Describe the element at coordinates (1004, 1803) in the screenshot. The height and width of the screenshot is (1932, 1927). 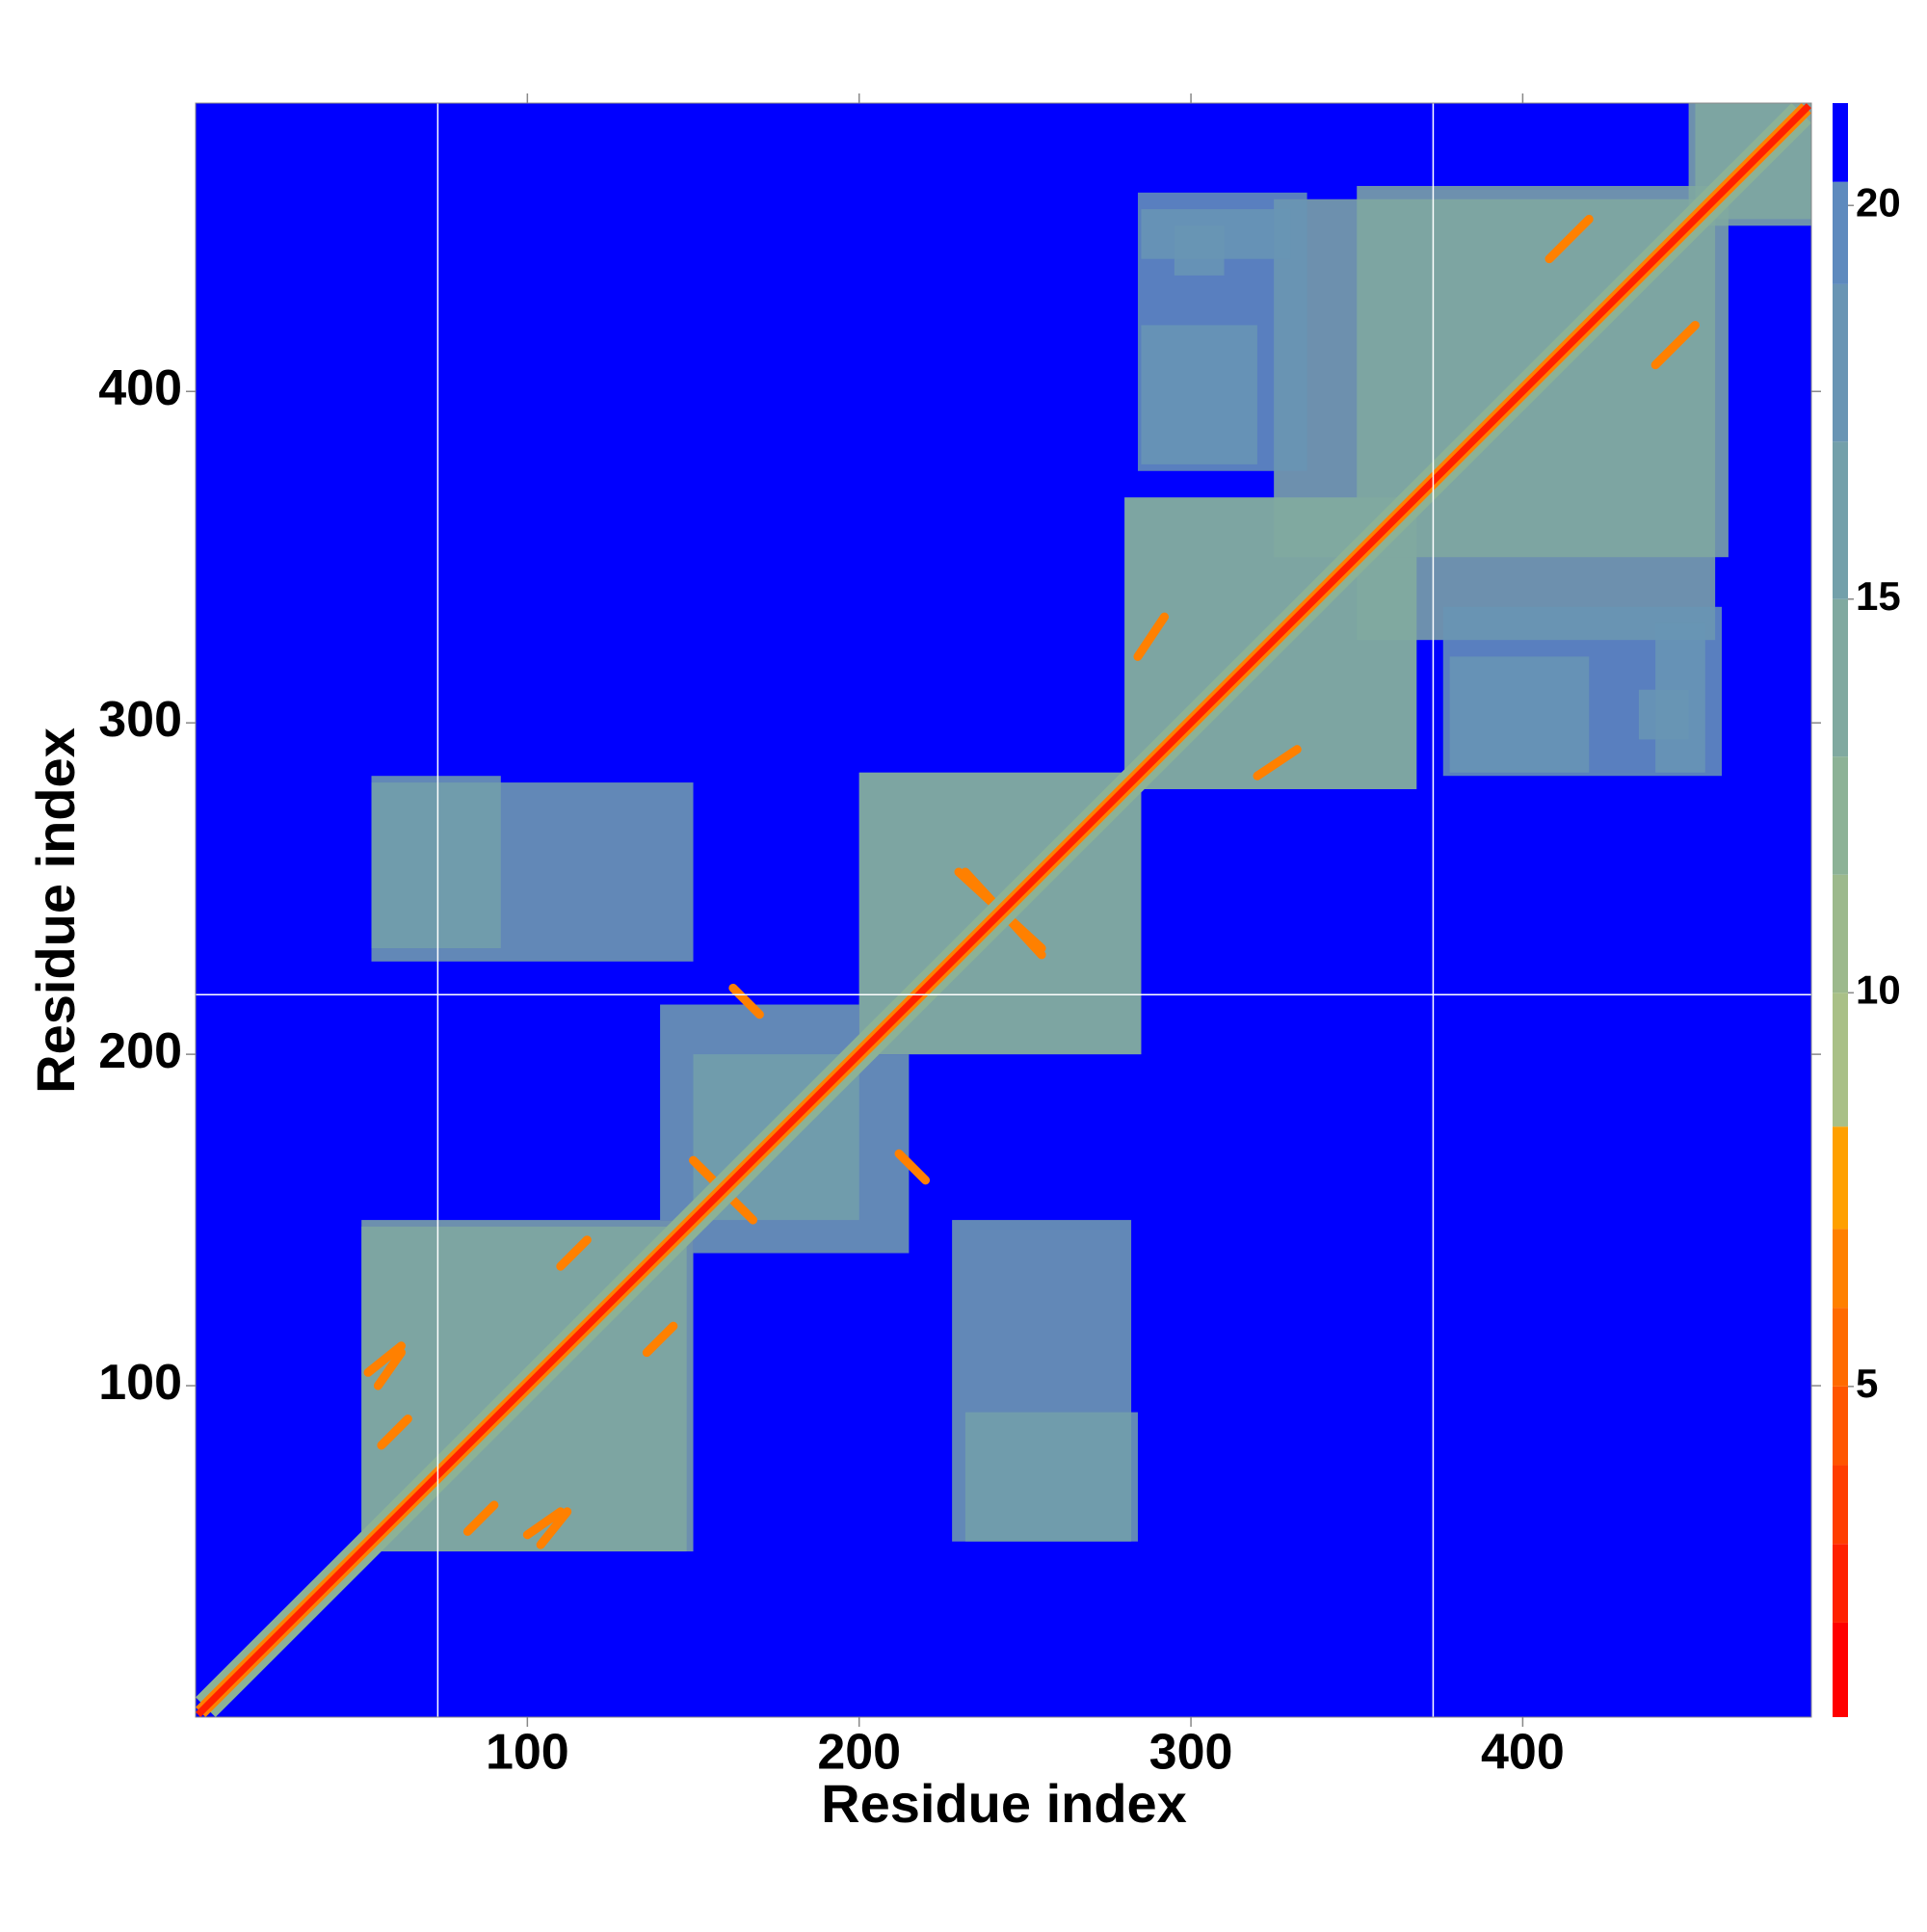
I see `x-axis-label: Residue index` at that location.